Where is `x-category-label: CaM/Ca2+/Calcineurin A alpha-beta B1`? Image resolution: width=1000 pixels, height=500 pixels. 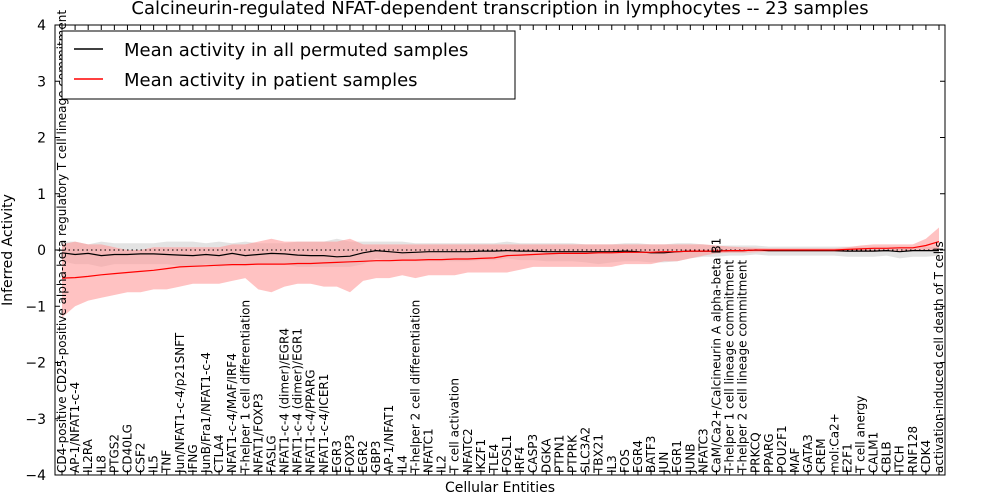
x-category-label: CaM/Ca2+/Calcineurin A alpha-beta B1 is located at coordinates (717, 355).